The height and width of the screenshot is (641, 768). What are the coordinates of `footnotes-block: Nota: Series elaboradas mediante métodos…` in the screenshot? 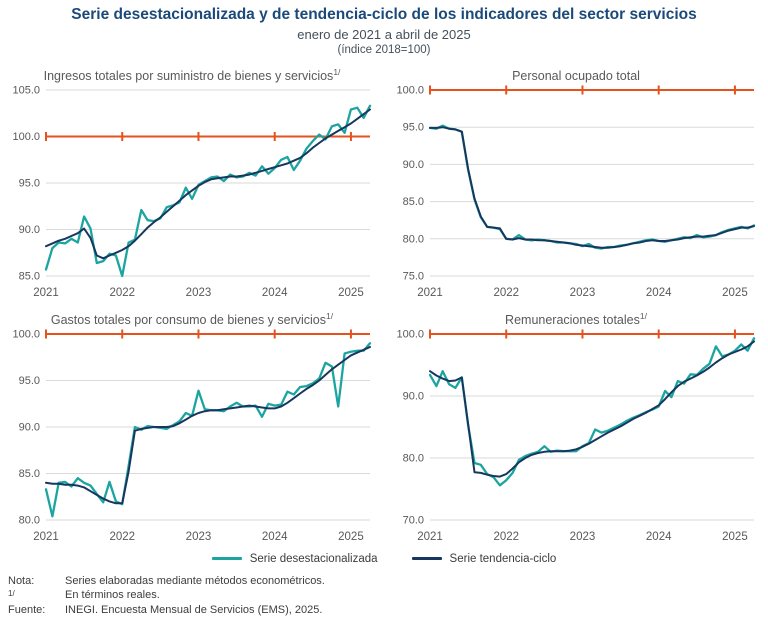 It's located at (388, 596).